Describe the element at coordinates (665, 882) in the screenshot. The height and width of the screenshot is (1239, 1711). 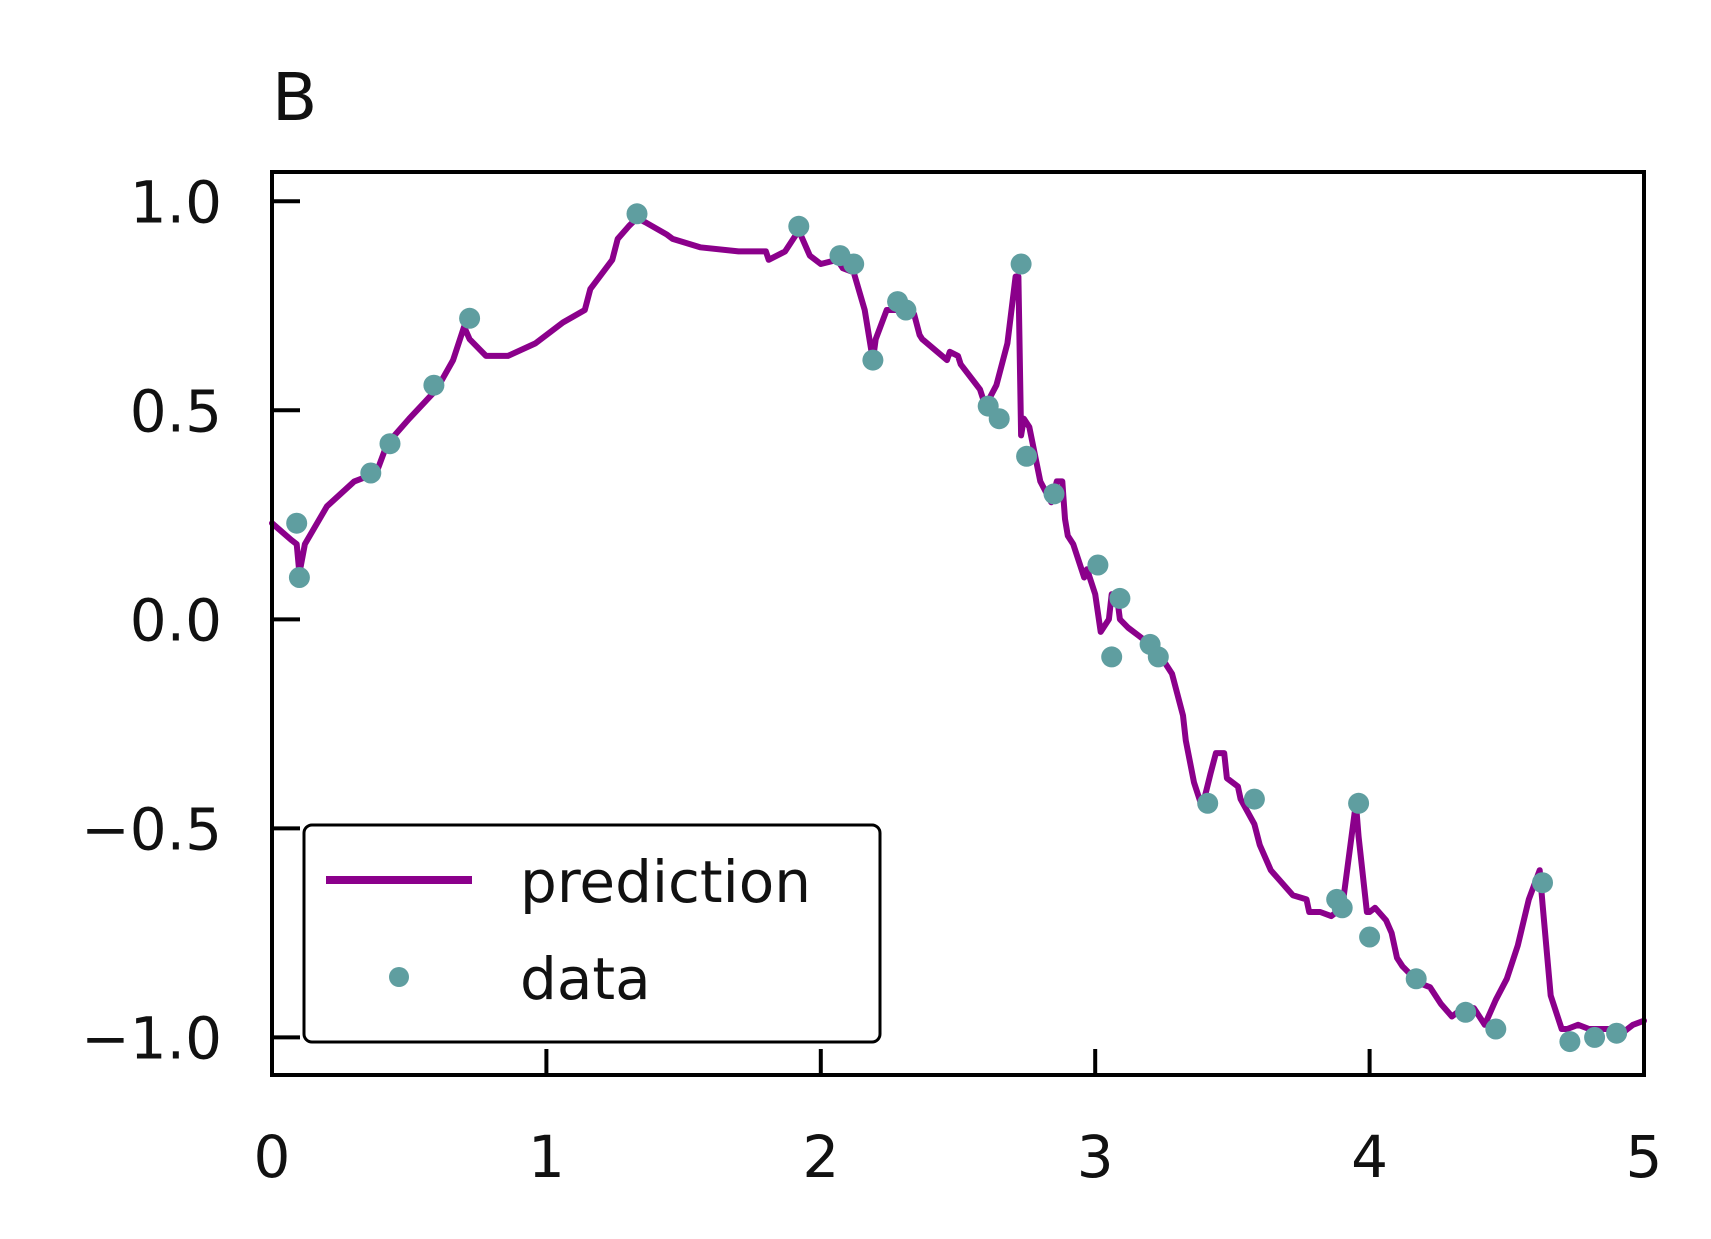
I see `legend-prediction-label: prediction` at that location.